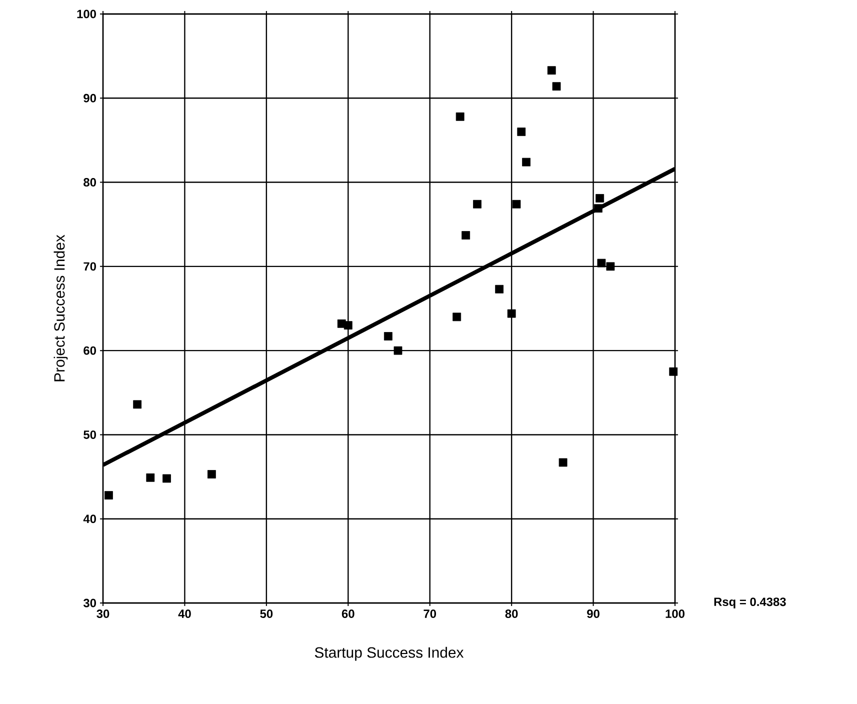  What do you see at coordinates (348, 614) in the screenshot?
I see `x-tick-label: 60` at bounding box center [348, 614].